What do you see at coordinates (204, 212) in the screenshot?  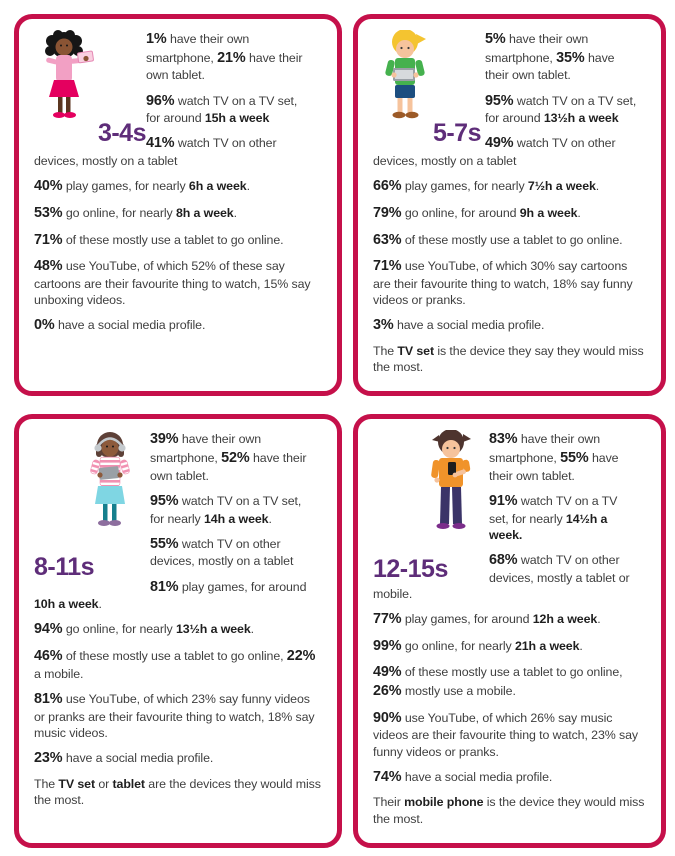 I see `stat-text: 8h a week` at bounding box center [204, 212].